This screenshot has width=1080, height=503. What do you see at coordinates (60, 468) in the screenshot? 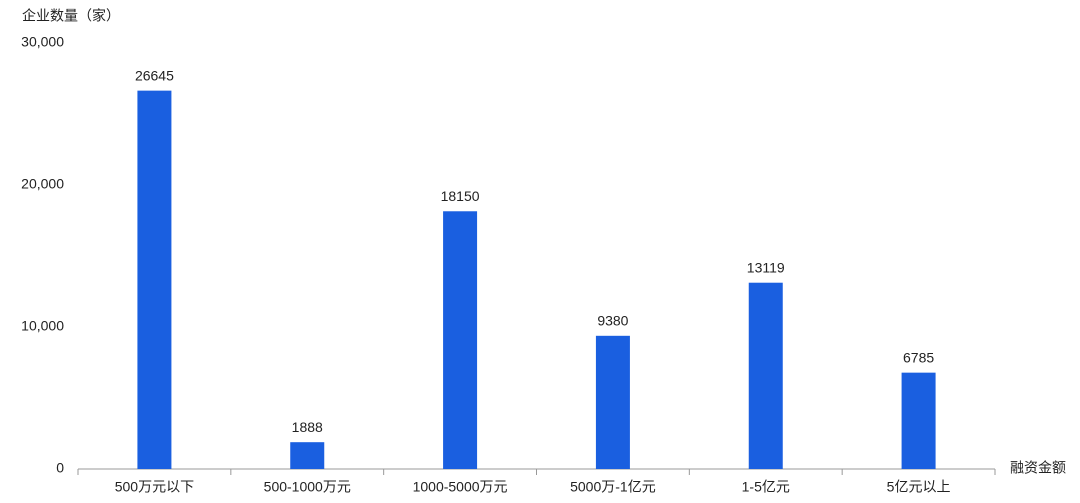
I see `y-tick-label: 0` at bounding box center [60, 468].